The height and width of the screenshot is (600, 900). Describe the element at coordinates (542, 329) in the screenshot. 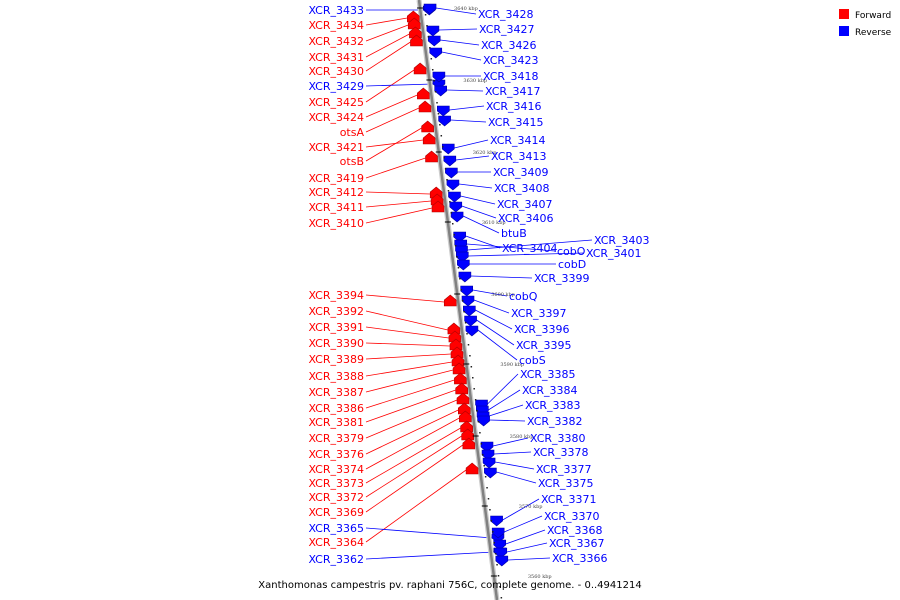

I see `gene-label-xcr-3396: XCR_3396` at that location.